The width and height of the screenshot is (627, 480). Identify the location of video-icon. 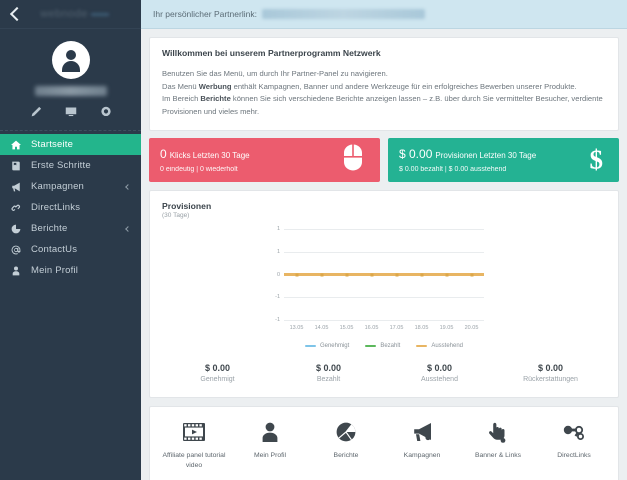
(194, 432).